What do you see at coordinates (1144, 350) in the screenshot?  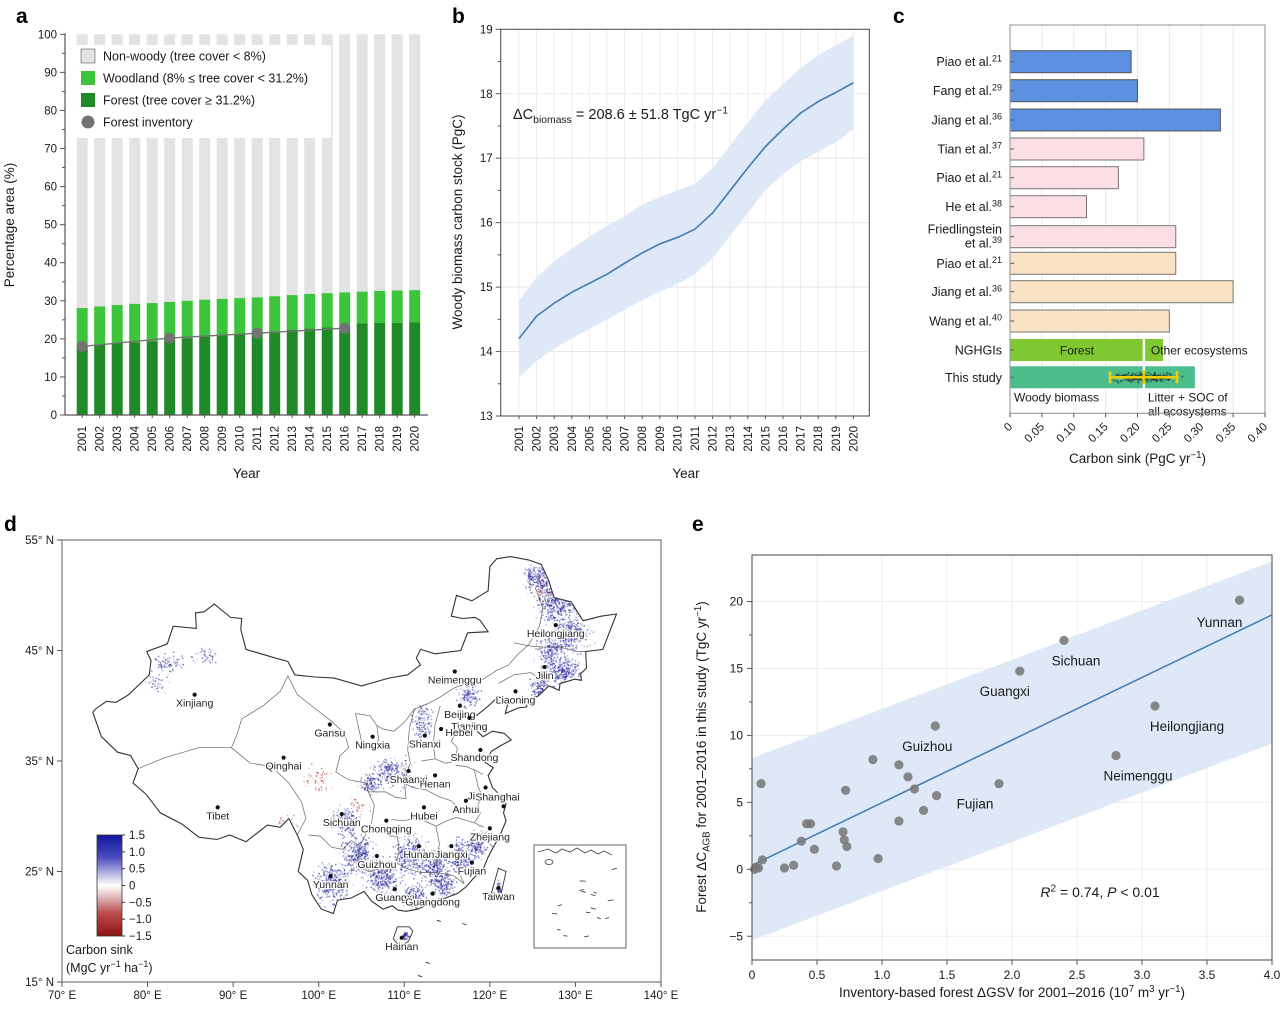 I see `bar-divider` at bounding box center [1144, 350].